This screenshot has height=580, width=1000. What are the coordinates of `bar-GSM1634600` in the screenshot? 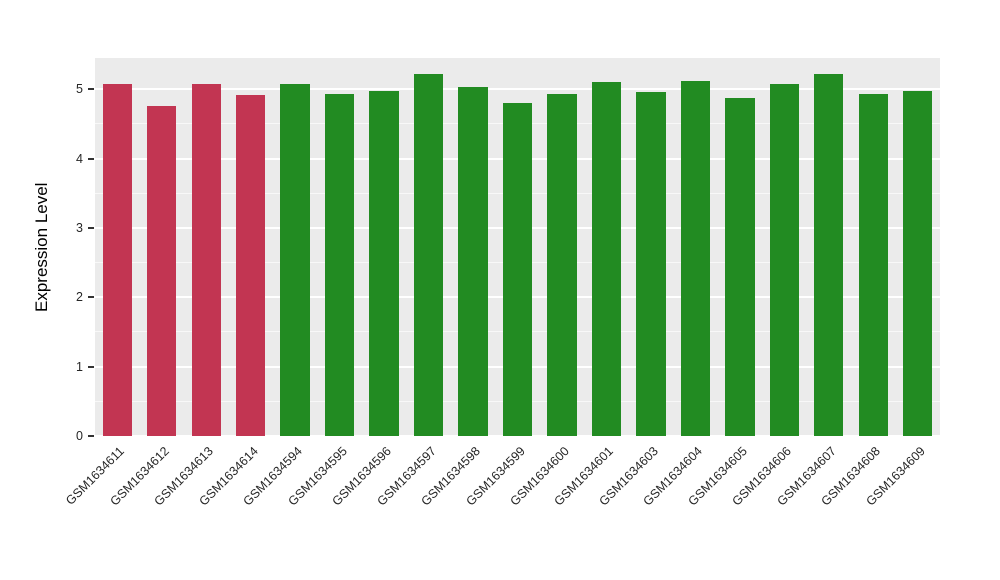 It's located at (562, 265).